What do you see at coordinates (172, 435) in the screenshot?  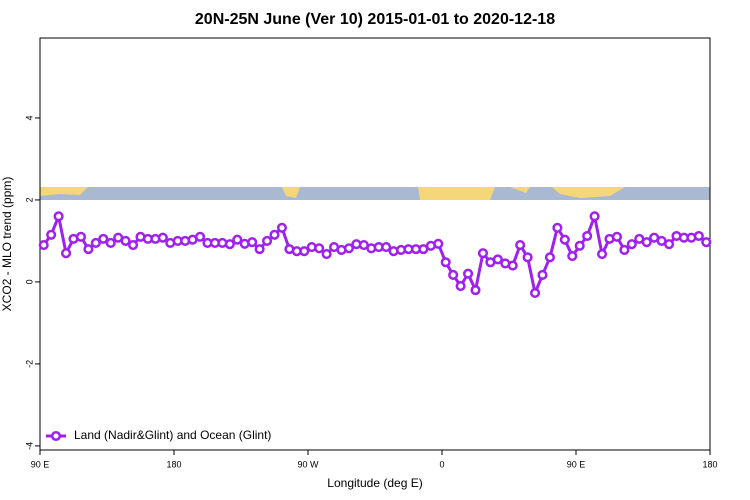 I see `legend-label: Land (Nadir&Glint) and Ocean (Glint)` at bounding box center [172, 435].